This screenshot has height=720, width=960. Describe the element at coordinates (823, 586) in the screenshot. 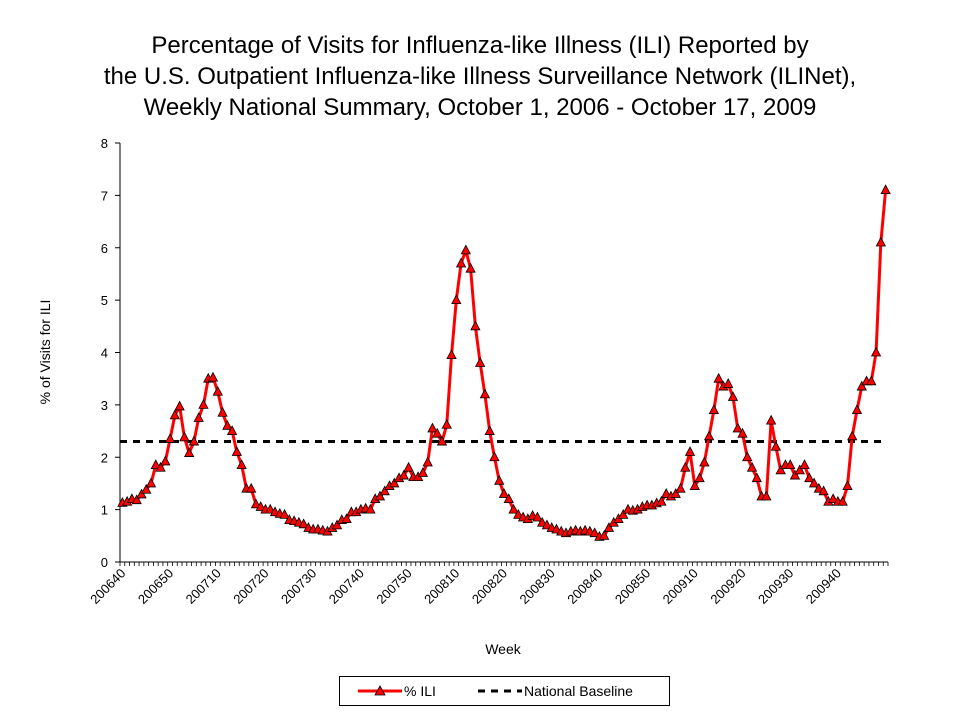

I see `x-tick-label: 200940` at that location.